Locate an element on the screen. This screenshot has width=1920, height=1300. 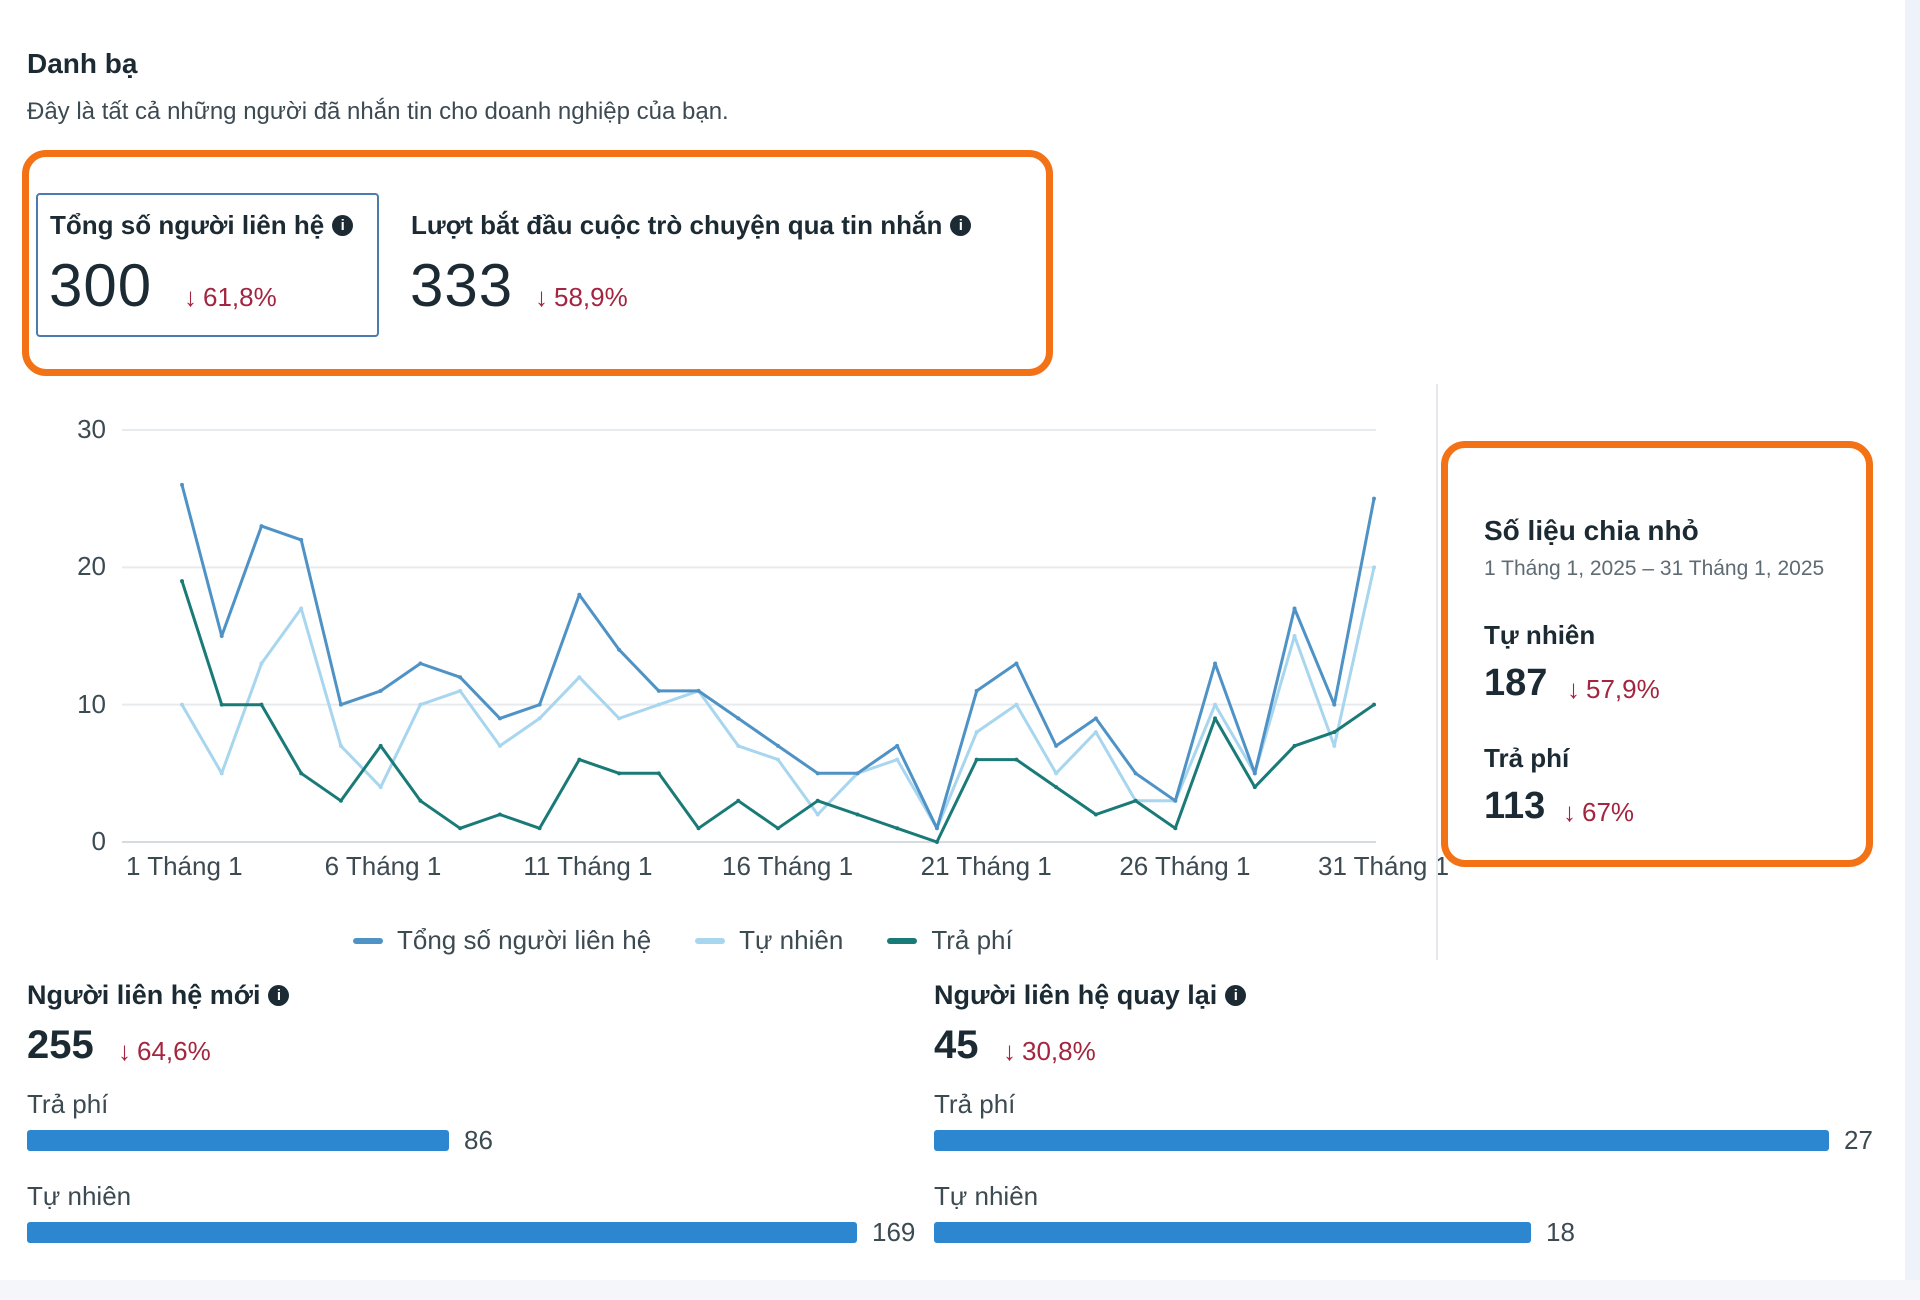
legend-swatch-organic is located at coordinates (710, 940).